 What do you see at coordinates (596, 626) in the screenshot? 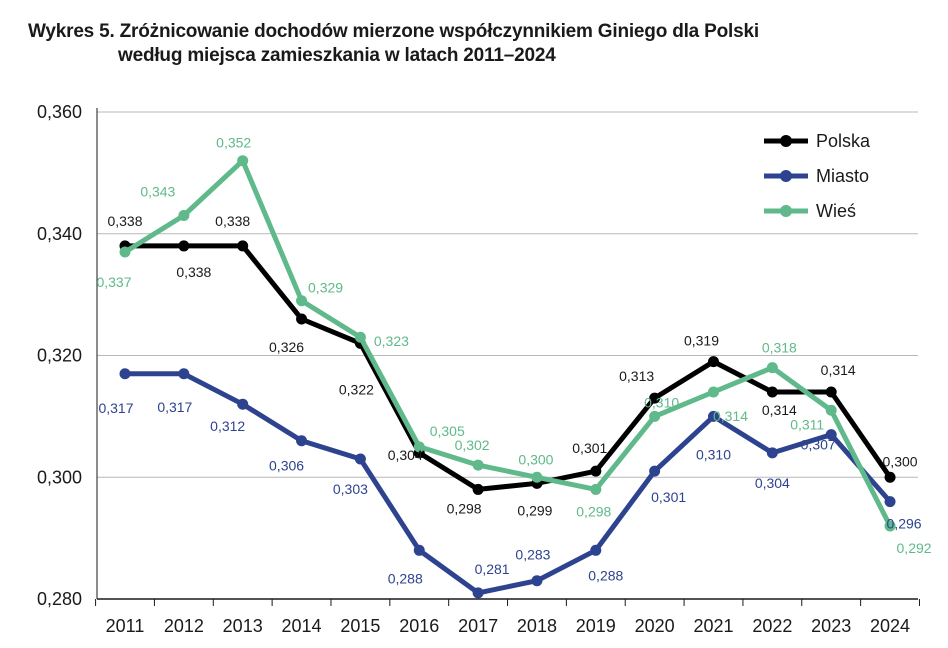
I see `x-tick-label: 2019` at bounding box center [596, 626].